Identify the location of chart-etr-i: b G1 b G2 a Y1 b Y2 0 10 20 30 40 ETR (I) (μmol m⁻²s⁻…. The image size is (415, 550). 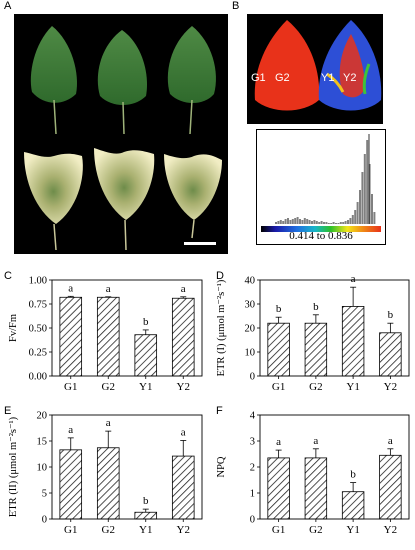
(313, 333).